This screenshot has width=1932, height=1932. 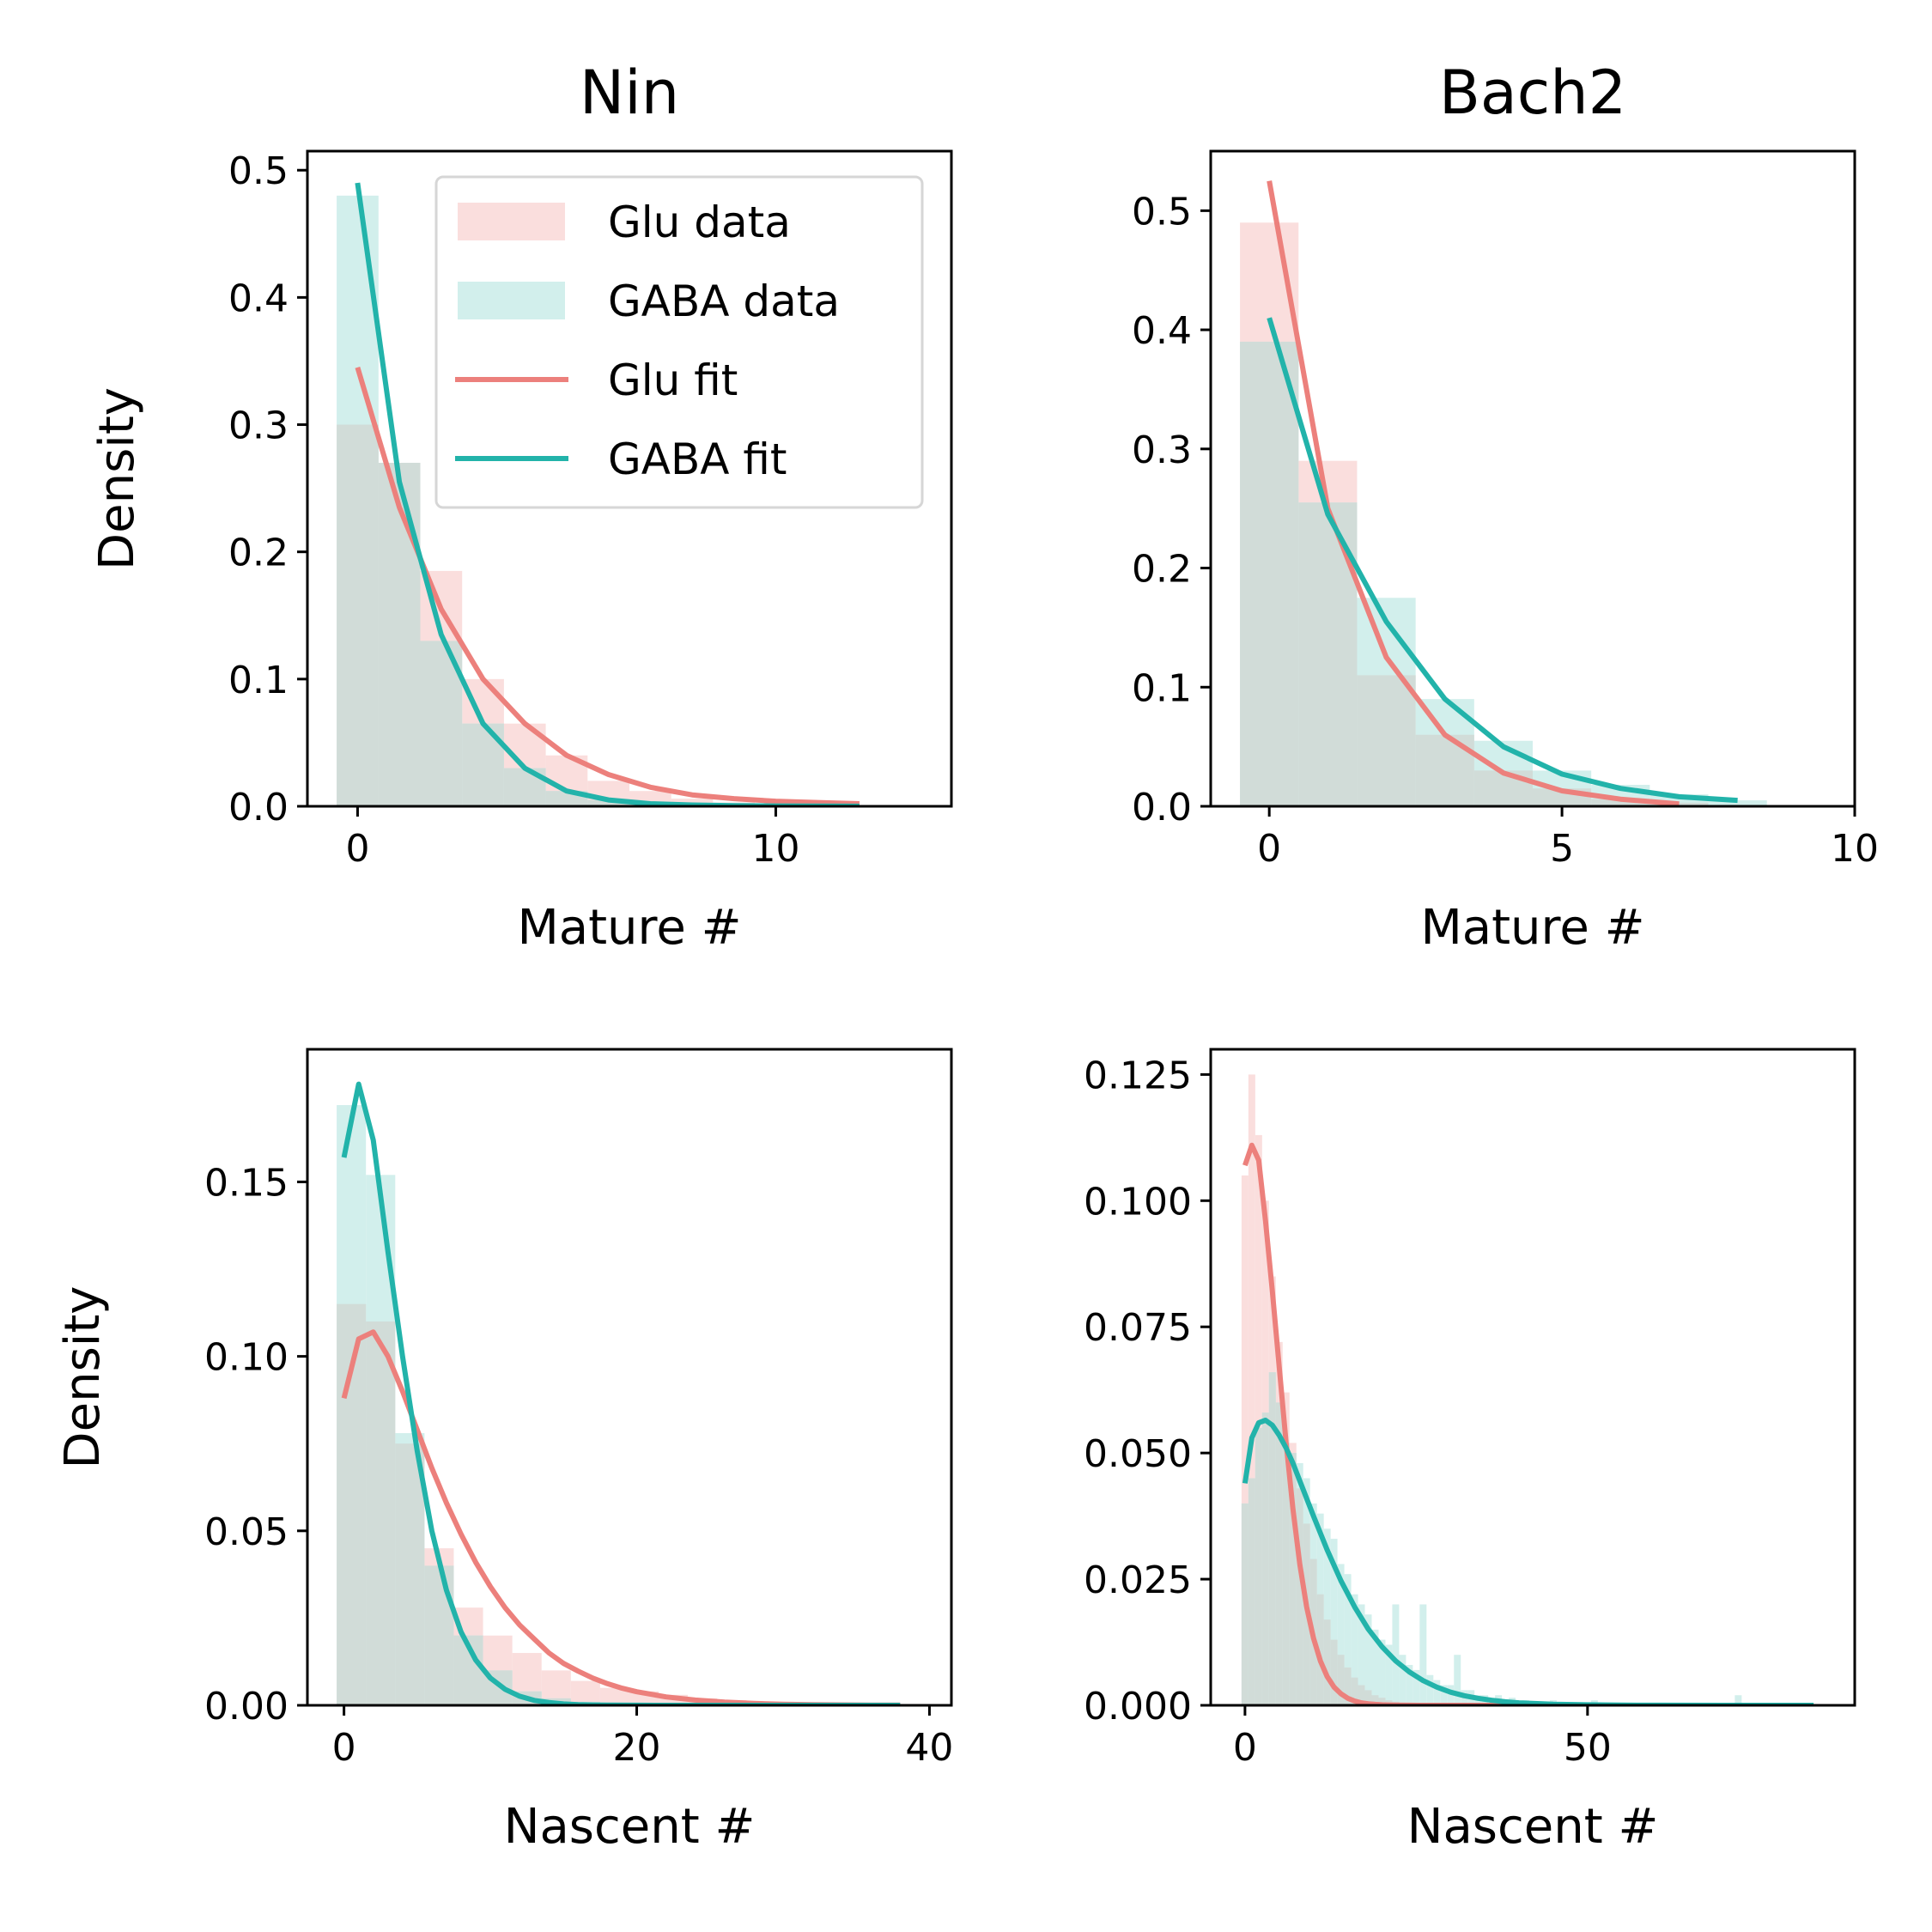 What do you see at coordinates (258, 426) in the screenshot?
I see `y-tick-label: 0.3` at bounding box center [258, 426].